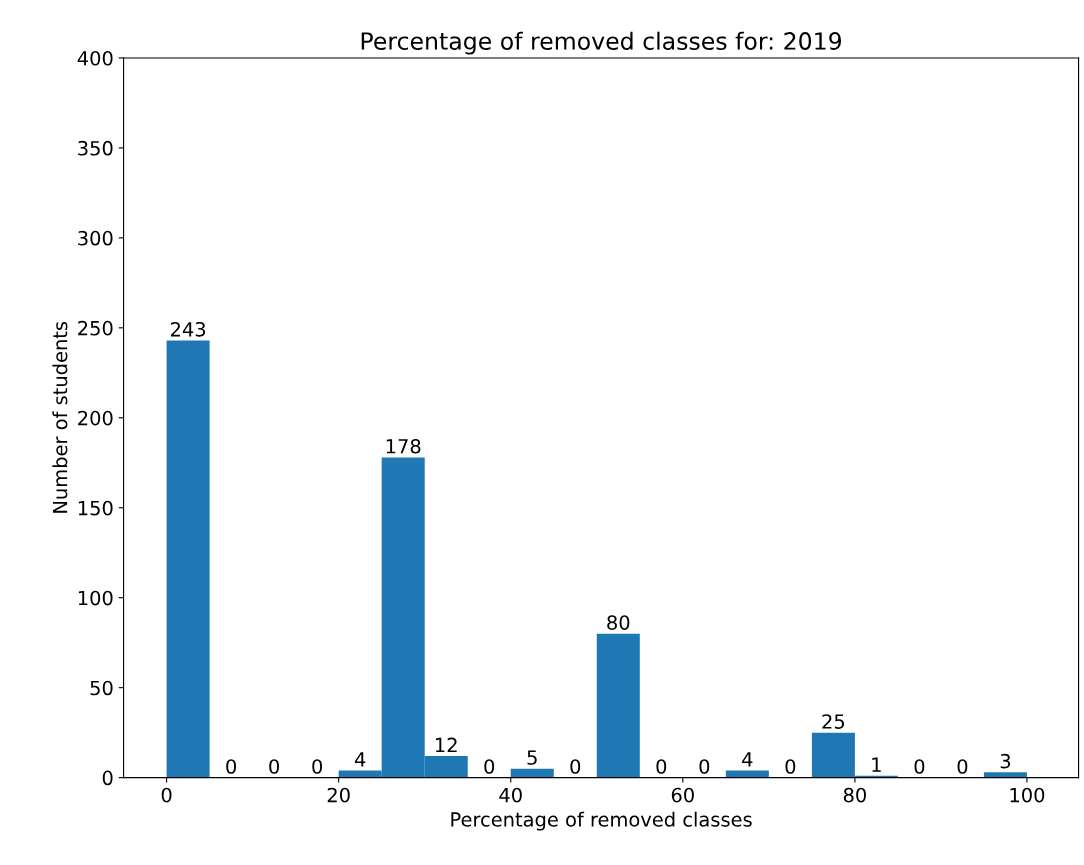 The image size is (1084, 865). I want to click on data-label: 12, so click(446, 744).